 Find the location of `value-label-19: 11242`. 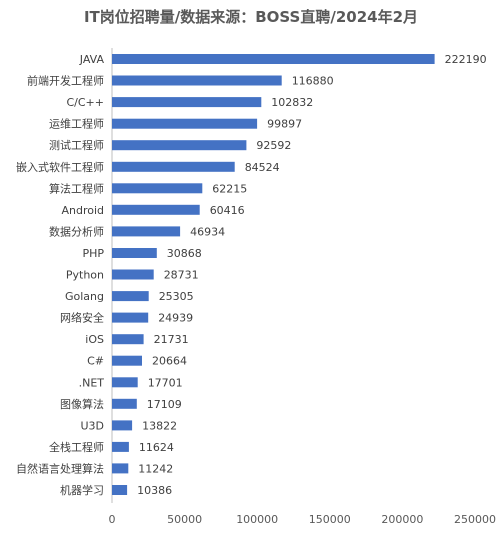

value-label-19: 11242 is located at coordinates (155, 468).